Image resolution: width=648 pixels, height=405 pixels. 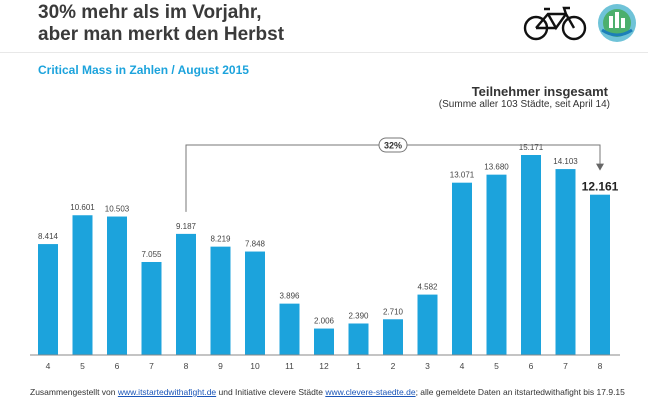 What do you see at coordinates (167, 392) in the screenshot?
I see `footer-link-itstartedwithafight: www.itstartedwithafight.de` at bounding box center [167, 392].